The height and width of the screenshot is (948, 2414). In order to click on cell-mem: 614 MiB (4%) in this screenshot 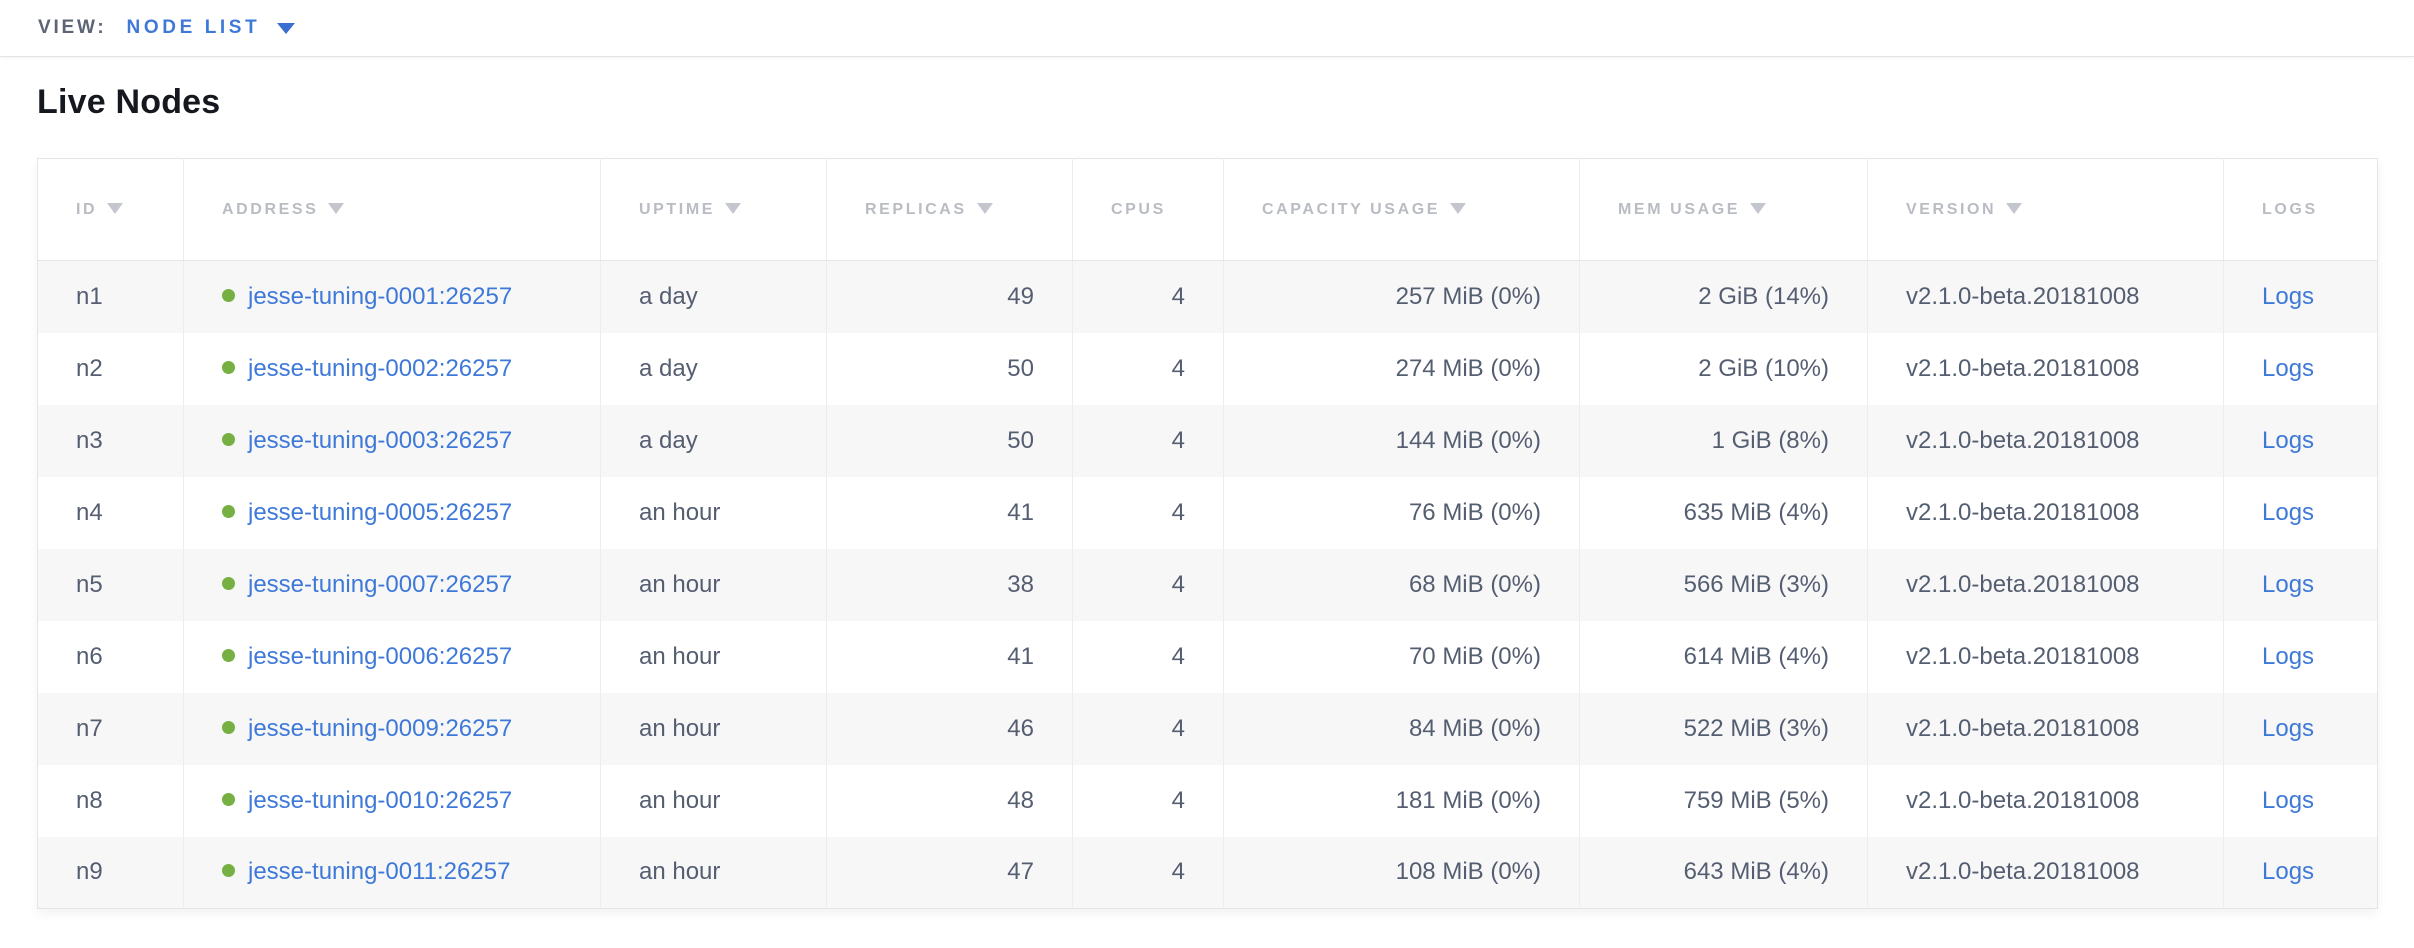, I will do `click(1723, 656)`.